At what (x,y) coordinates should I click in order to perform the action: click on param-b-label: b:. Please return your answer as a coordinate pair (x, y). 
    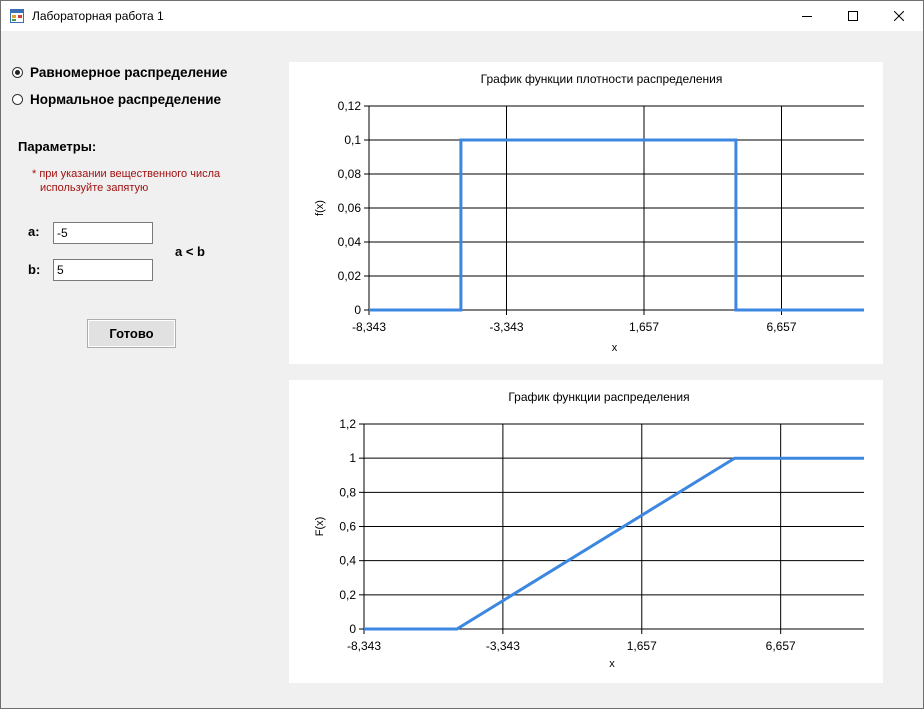
    Looking at the image, I should click on (34, 269).